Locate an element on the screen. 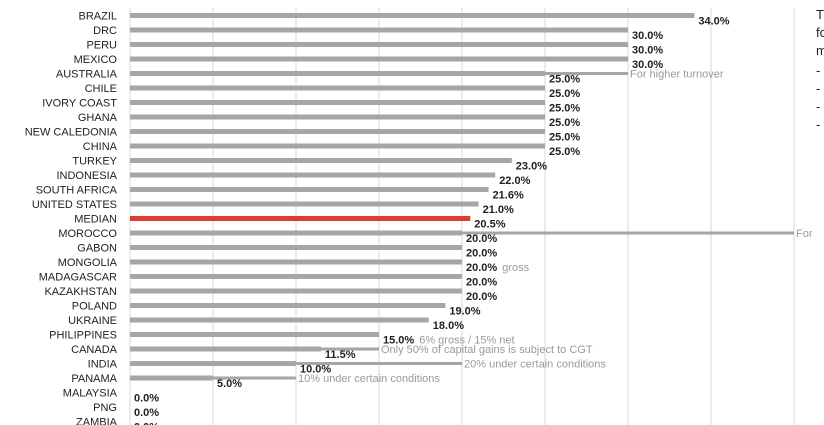 This screenshot has height=425, width=824. bar-philippines is located at coordinates (254, 334).